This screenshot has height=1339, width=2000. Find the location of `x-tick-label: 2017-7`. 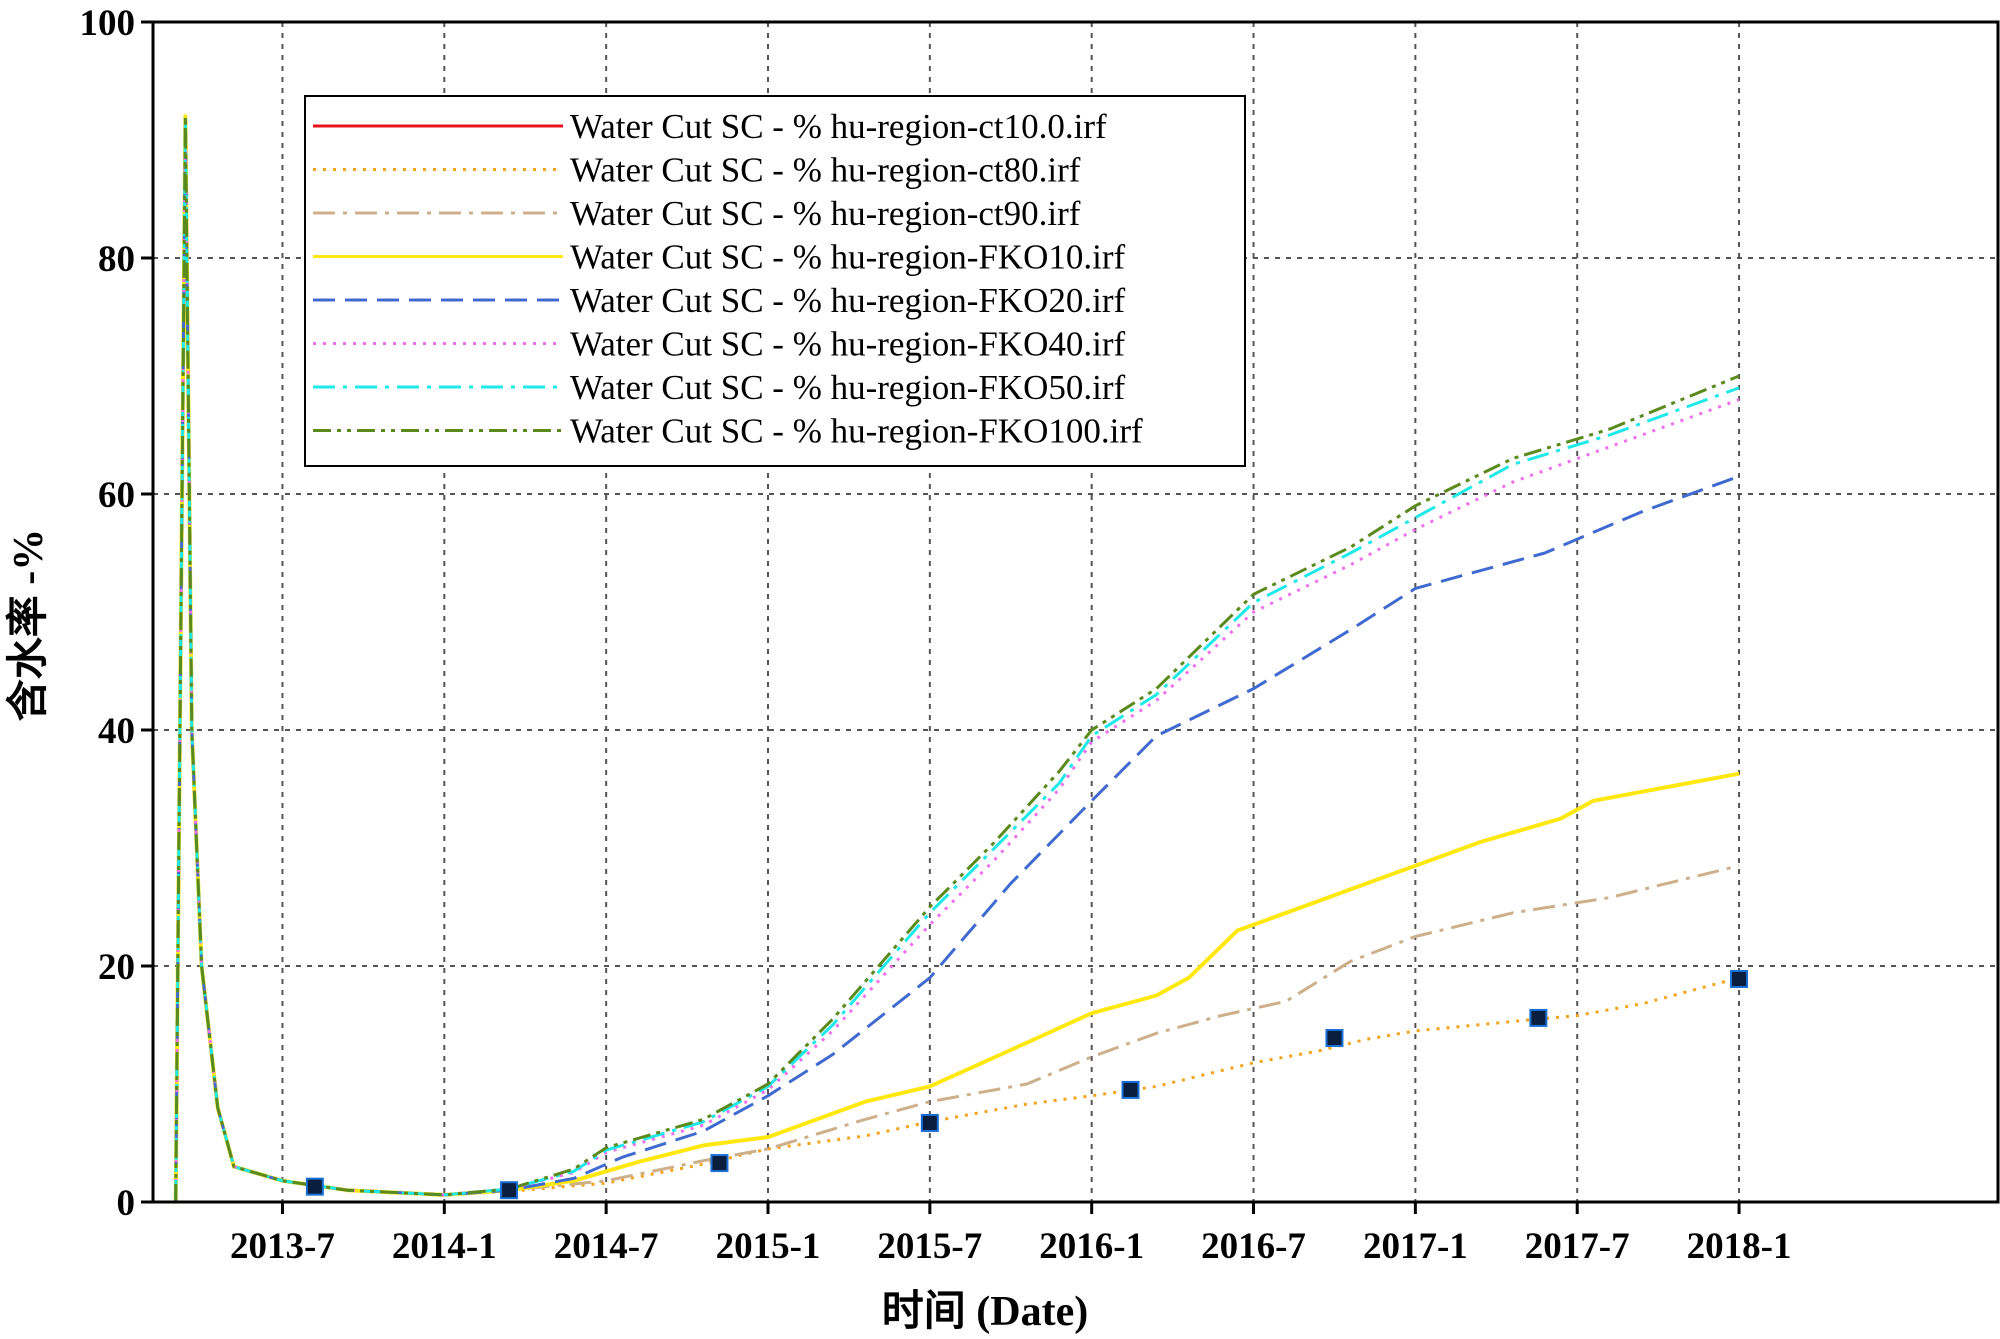

x-tick-label: 2017-7 is located at coordinates (1577, 1246).